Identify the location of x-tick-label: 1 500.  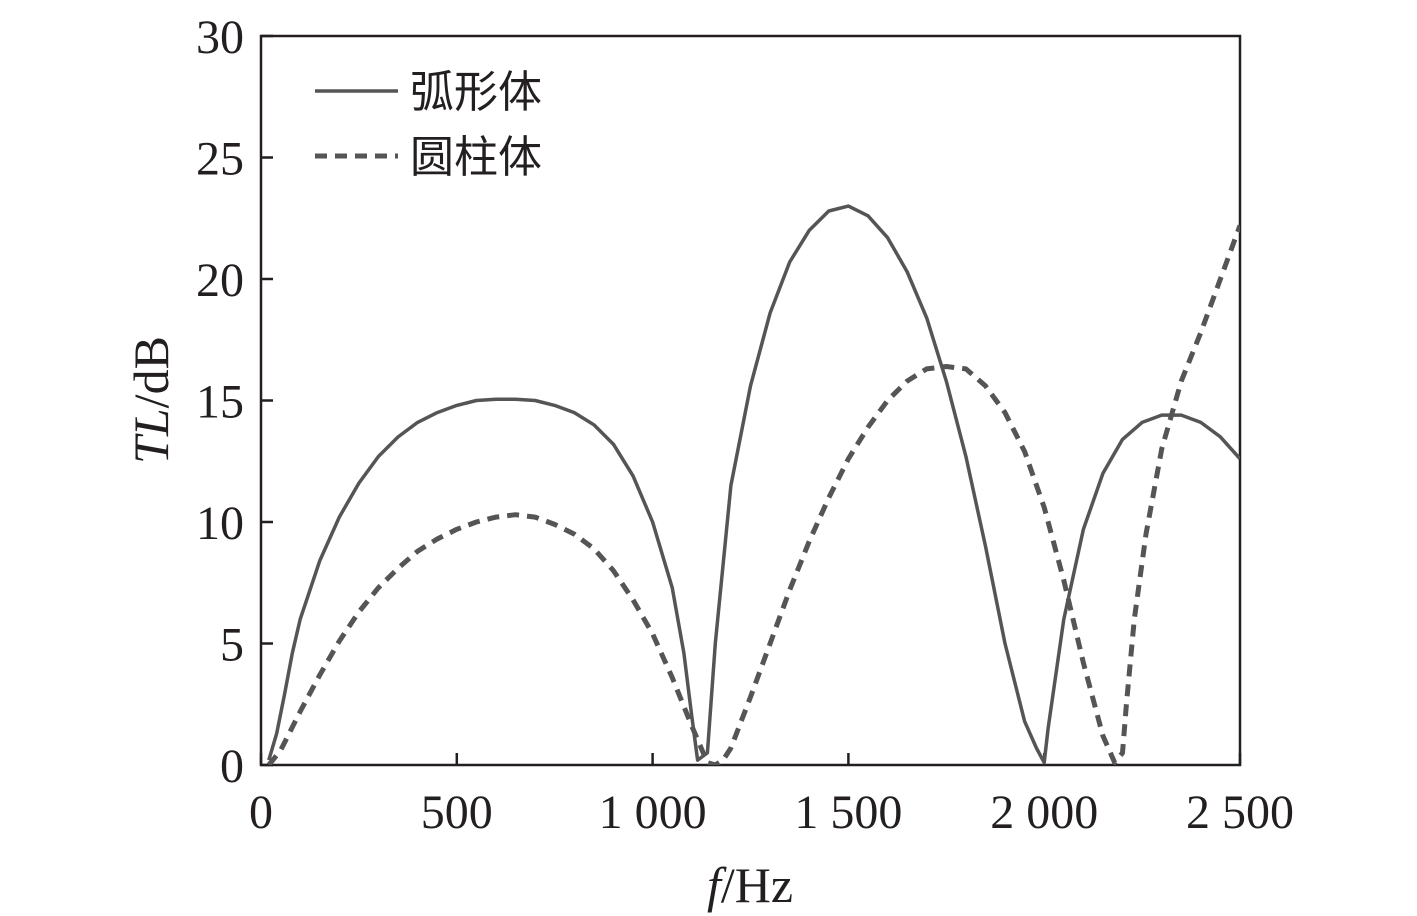
(848, 812).